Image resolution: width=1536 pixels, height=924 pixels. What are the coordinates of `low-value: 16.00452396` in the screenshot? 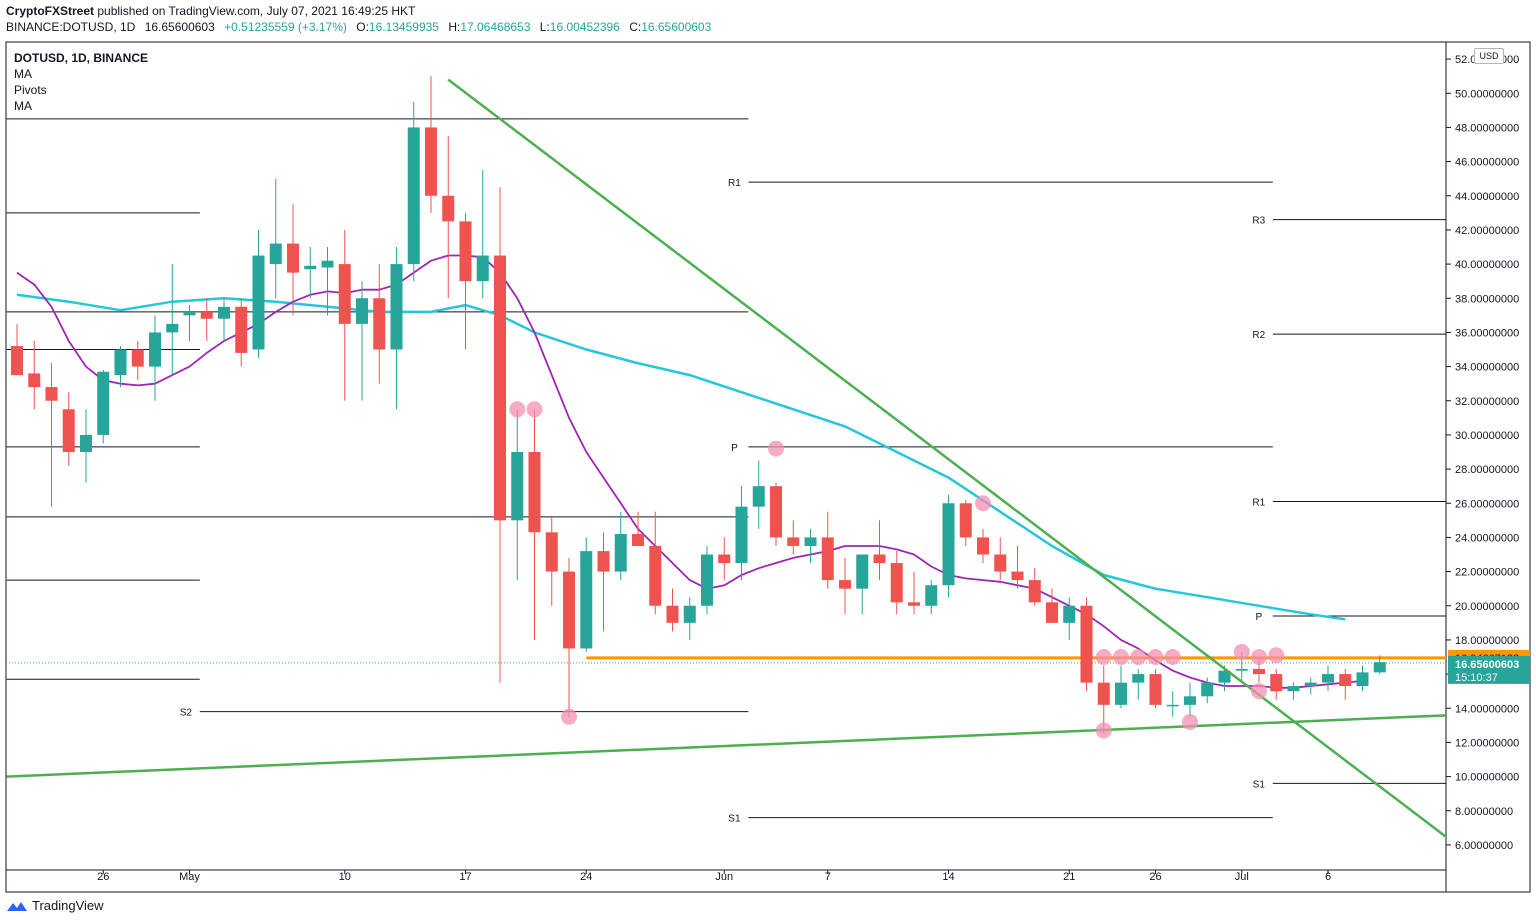 It's located at (584, 27).